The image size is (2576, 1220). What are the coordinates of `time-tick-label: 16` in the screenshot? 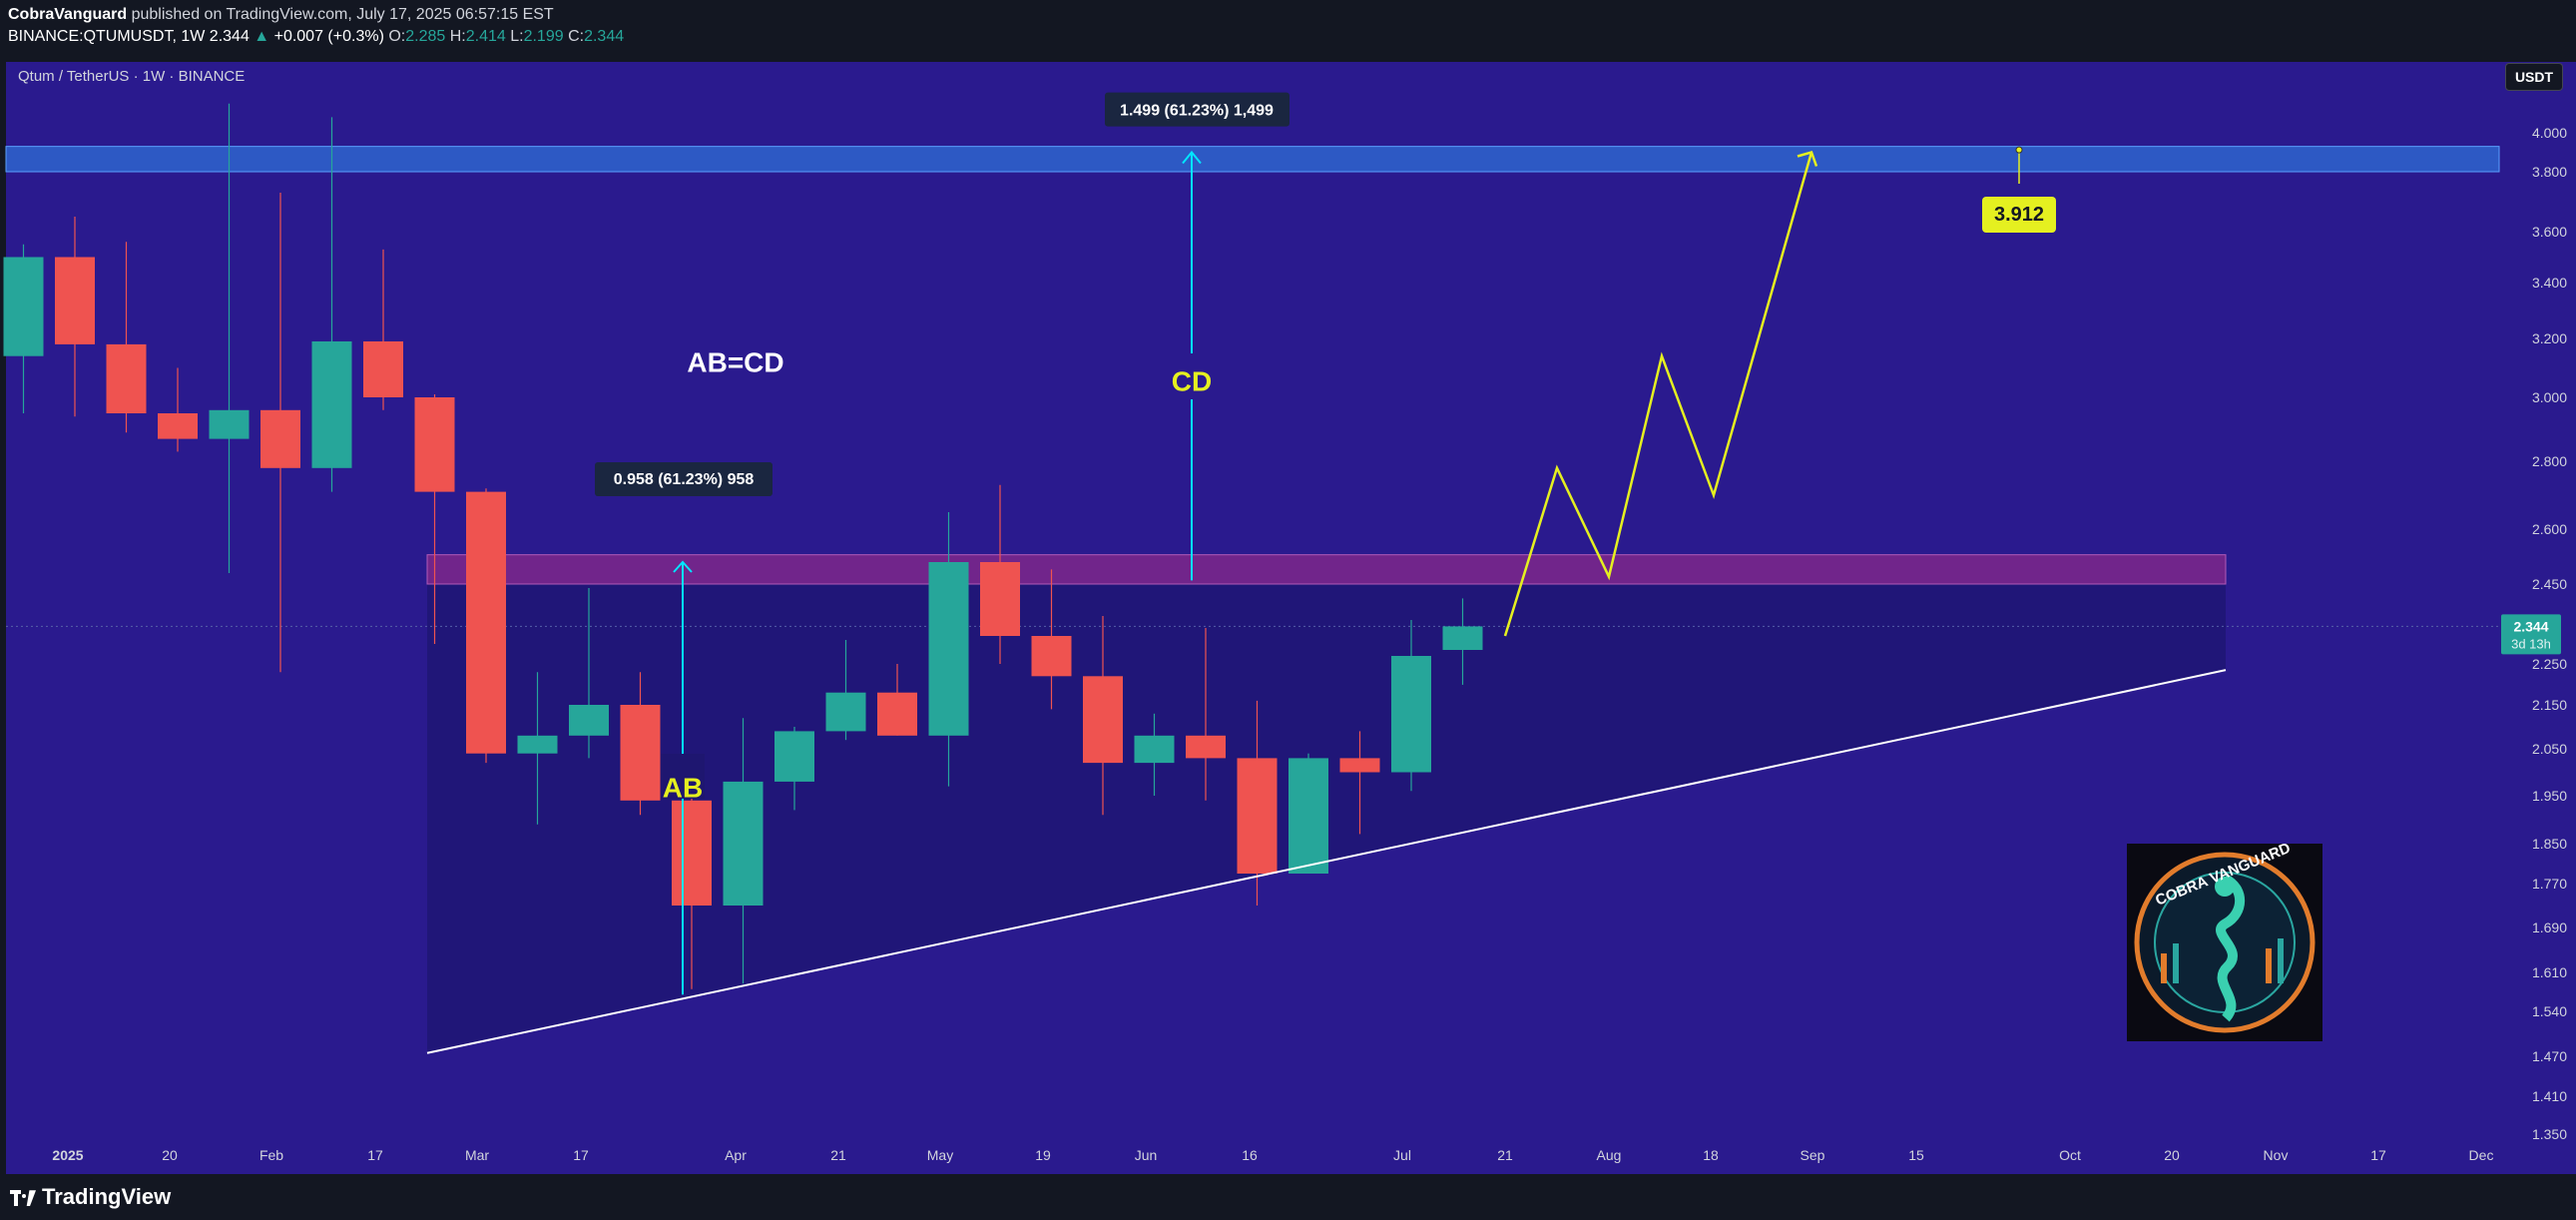 It's located at (1250, 1155).